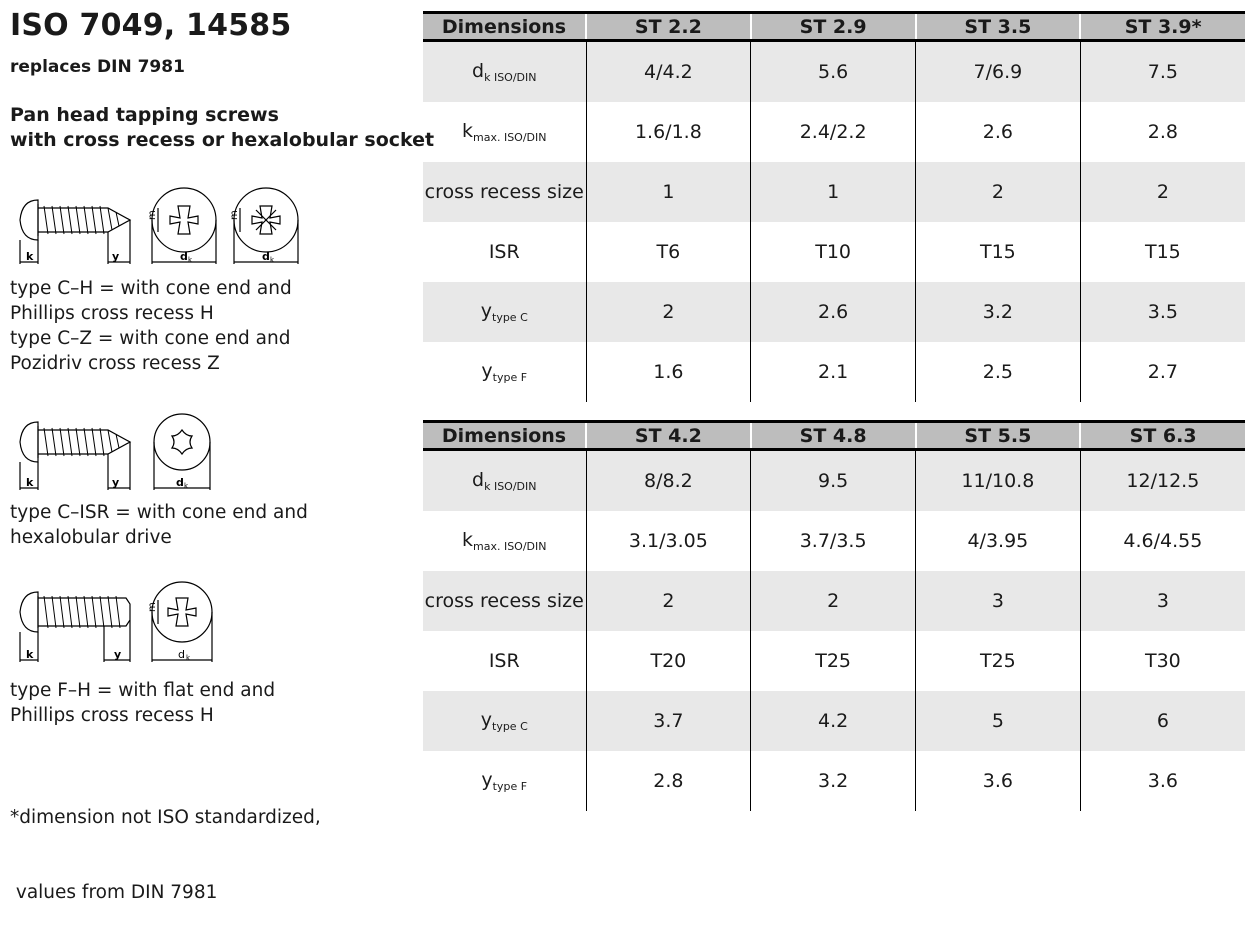 The height and width of the screenshot is (930, 1258). What do you see at coordinates (504, 435) in the screenshot?
I see `column-header: Dimensions` at bounding box center [504, 435].